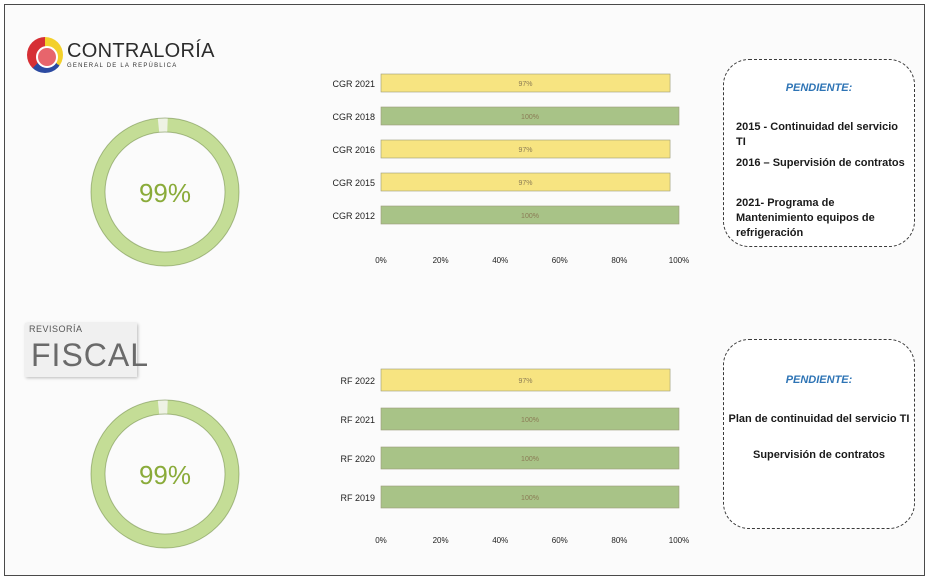 The height and width of the screenshot is (579, 929). What do you see at coordinates (817, 134) in the screenshot?
I see `pending-item: 2015 - Continuidad del servicio TI` at bounding box center [817, 134].